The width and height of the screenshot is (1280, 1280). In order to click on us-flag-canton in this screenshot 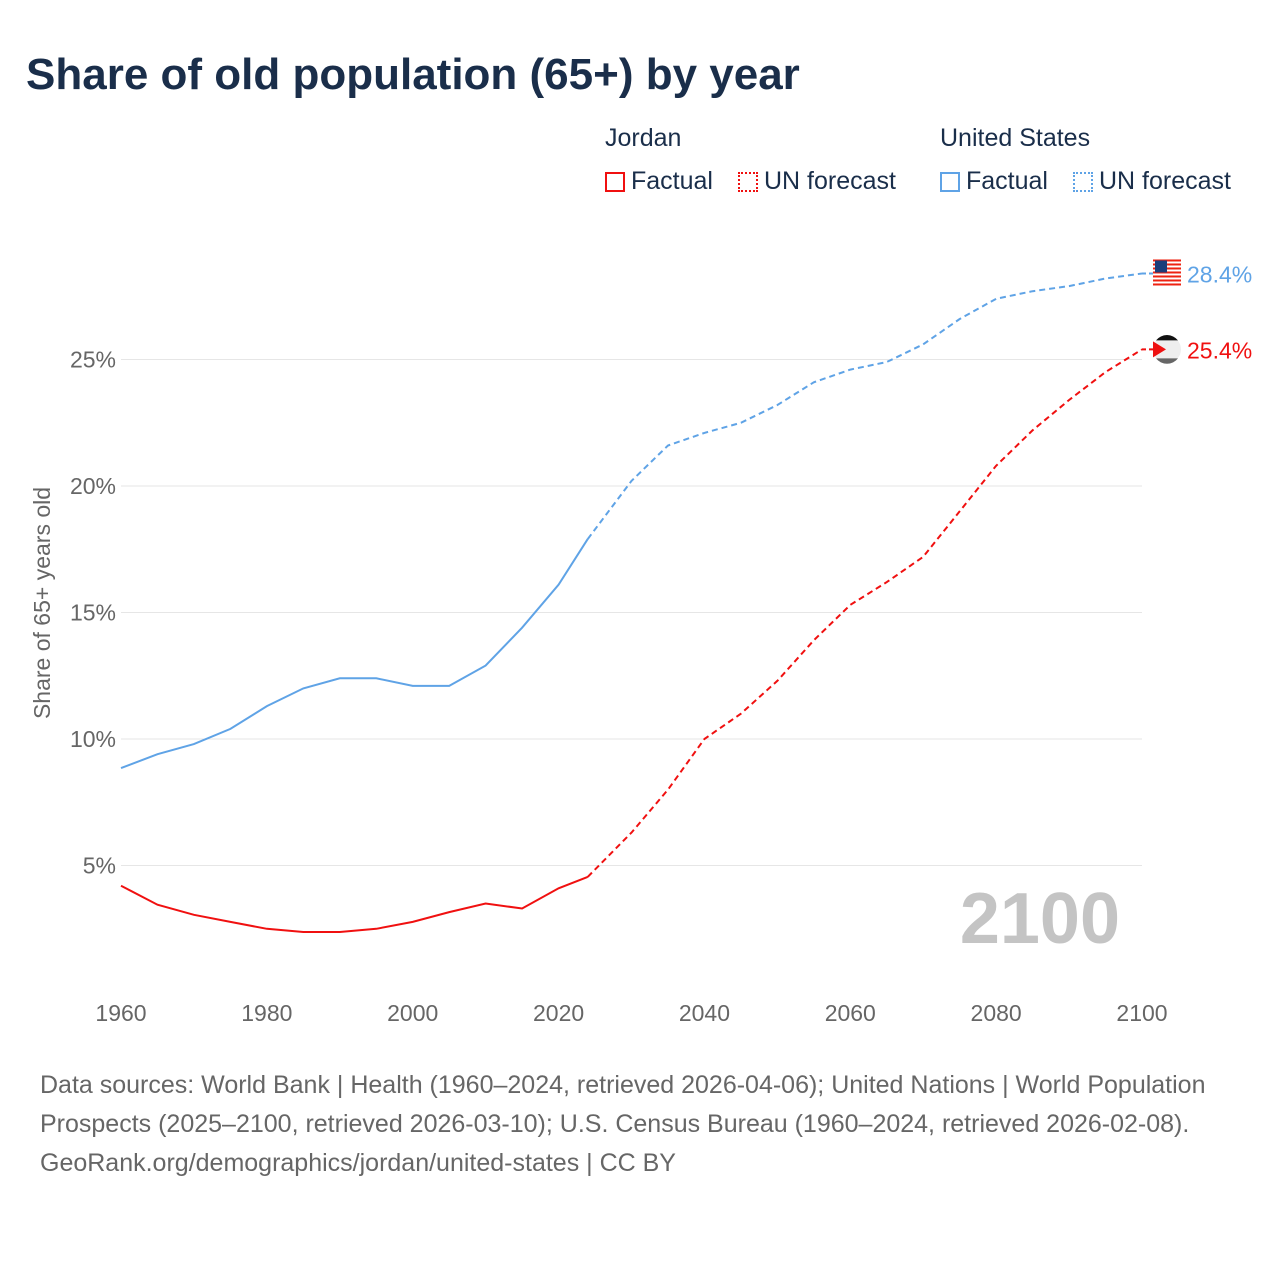, I will do `click(1161, 266)`.